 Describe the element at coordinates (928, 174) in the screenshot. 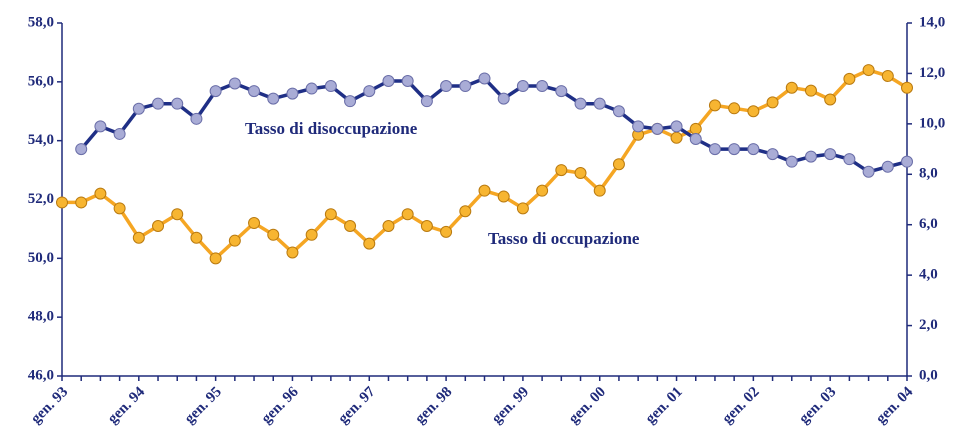

I see `y2-tick-label: 8,0` at that location.